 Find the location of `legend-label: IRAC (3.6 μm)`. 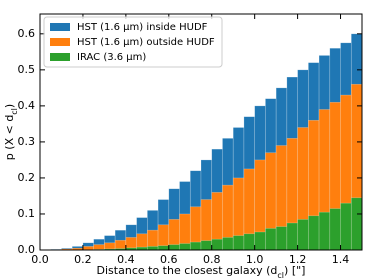

legend-label: IRAC (3.6 μm) is located at coordinates (111, 57).